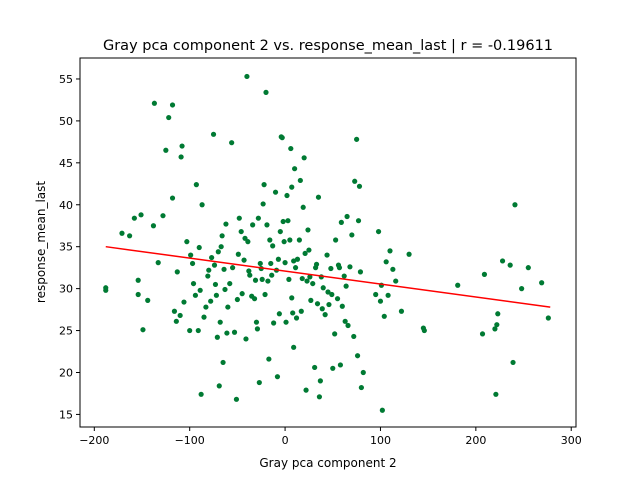 The height and width of the screenshot is (480, 640). Describe the element at coordinates (66, 414) in the screenshot. I see `y-tick-label: 15` at that location.